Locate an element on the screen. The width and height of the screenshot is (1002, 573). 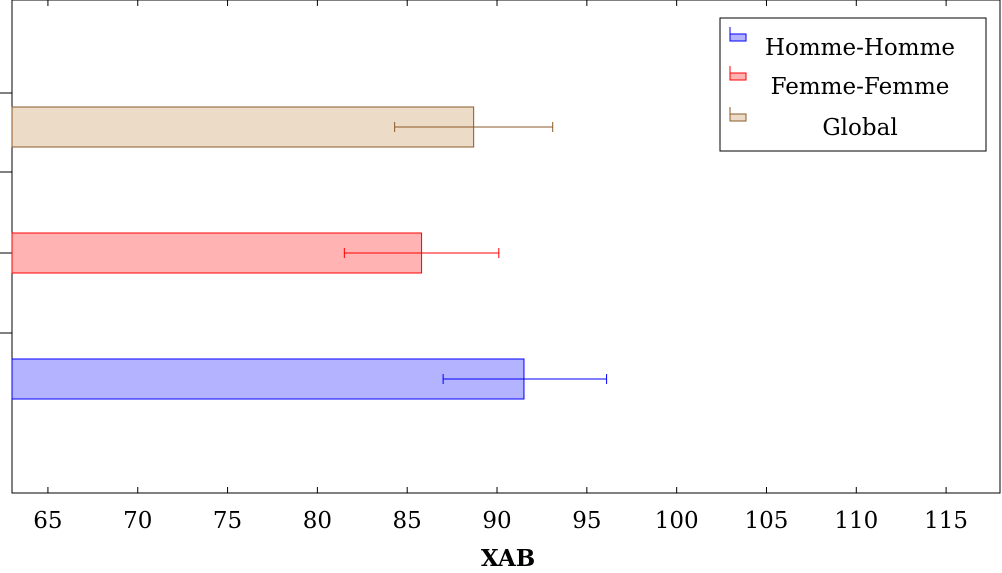
legend-items: Homme-Homme Femme-Femme Global is located at coordinates (842, 84).